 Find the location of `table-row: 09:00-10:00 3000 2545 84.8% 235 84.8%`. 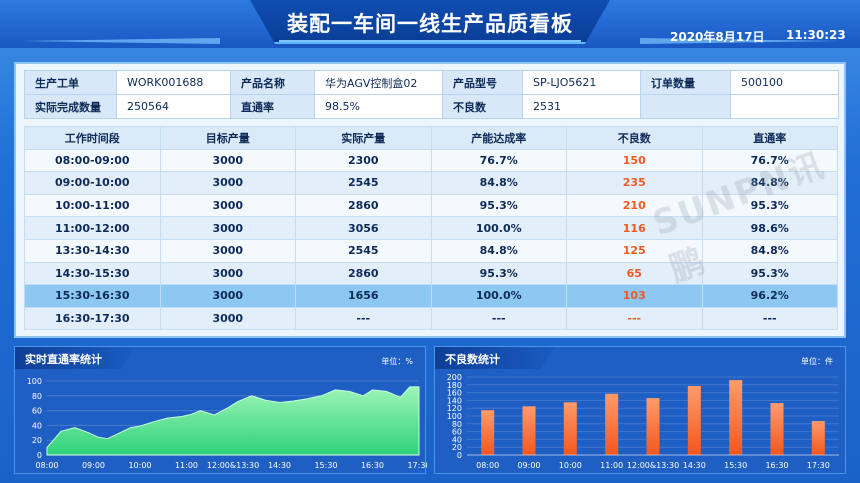

table-row: 09:00-10:00 3000 2545 84.8% 235 84.8% is located at coordinates (431, 183).